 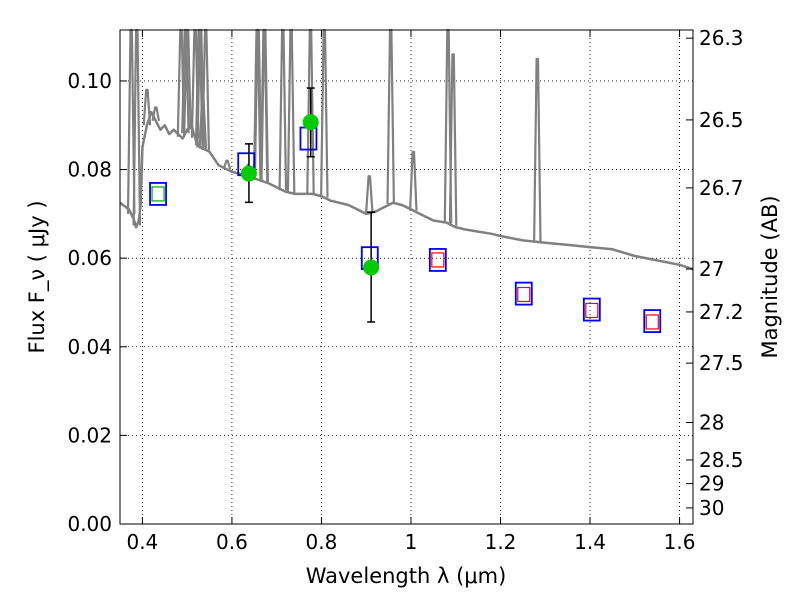 I want to click on x-tick-label: 1.2, so click(x=501, y=542).